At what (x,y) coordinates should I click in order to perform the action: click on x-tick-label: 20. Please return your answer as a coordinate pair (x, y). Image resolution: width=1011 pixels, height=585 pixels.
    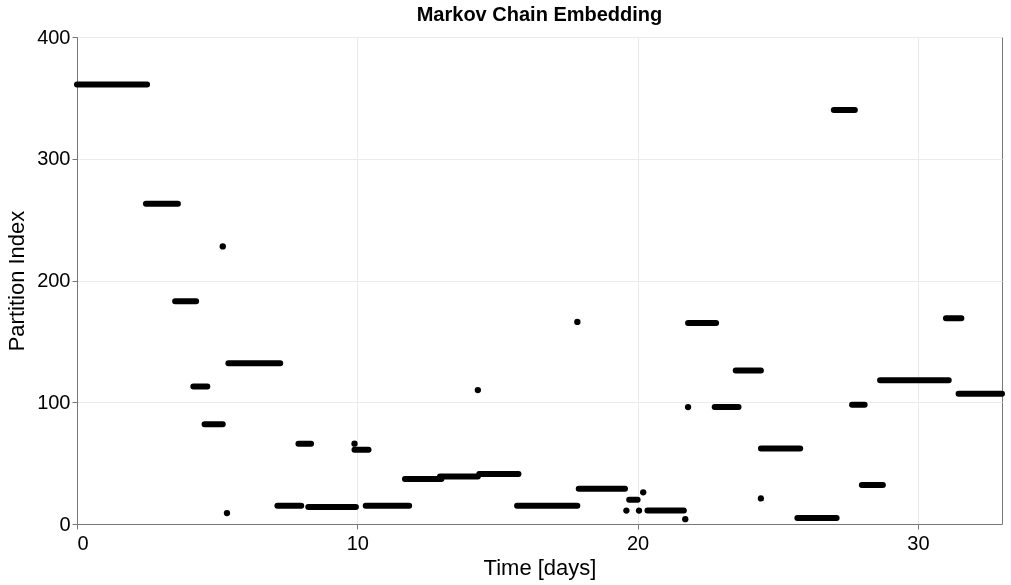
    Looking at the image, I should click on (638, 542).